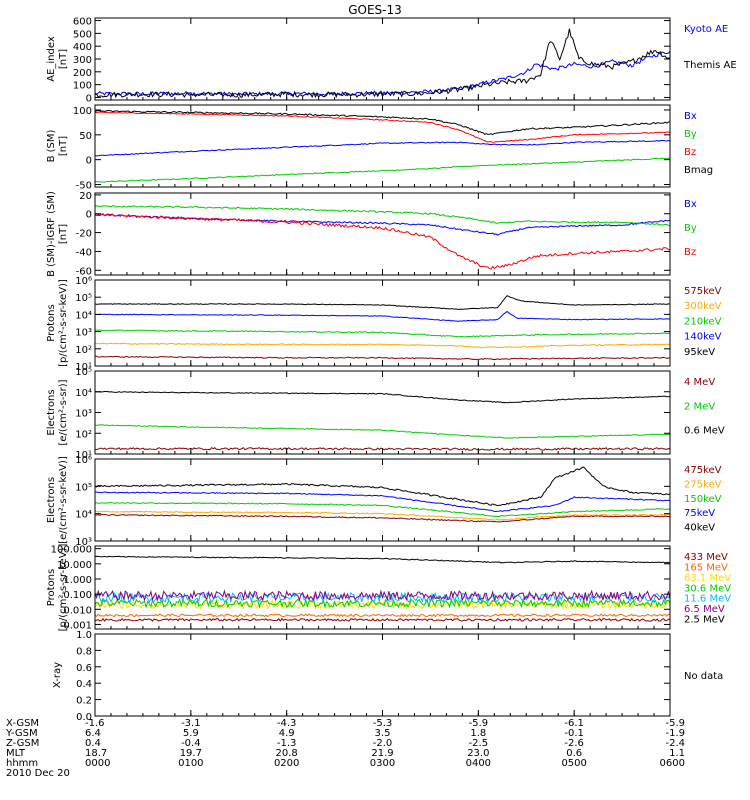 The image size is (750, 800). What do you see at coordinates (82, 111) in the screenshot?
I see `y-tick-label: 100` at bounding box center [82, 111].